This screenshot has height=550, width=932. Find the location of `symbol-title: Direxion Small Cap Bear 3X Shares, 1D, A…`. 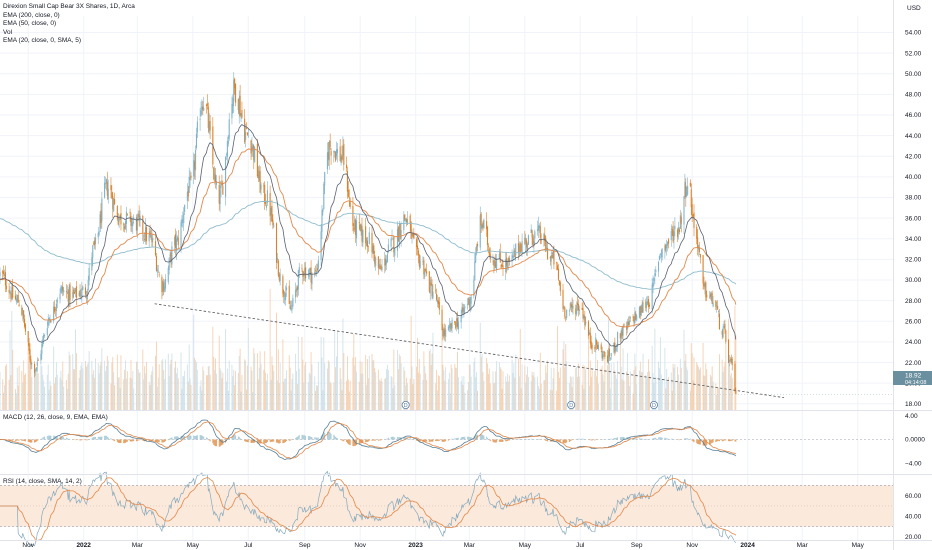

symbol-title: Direxion Small Cap Bear 3X Shares, 1D, A… is located at coordinates (69, 6).